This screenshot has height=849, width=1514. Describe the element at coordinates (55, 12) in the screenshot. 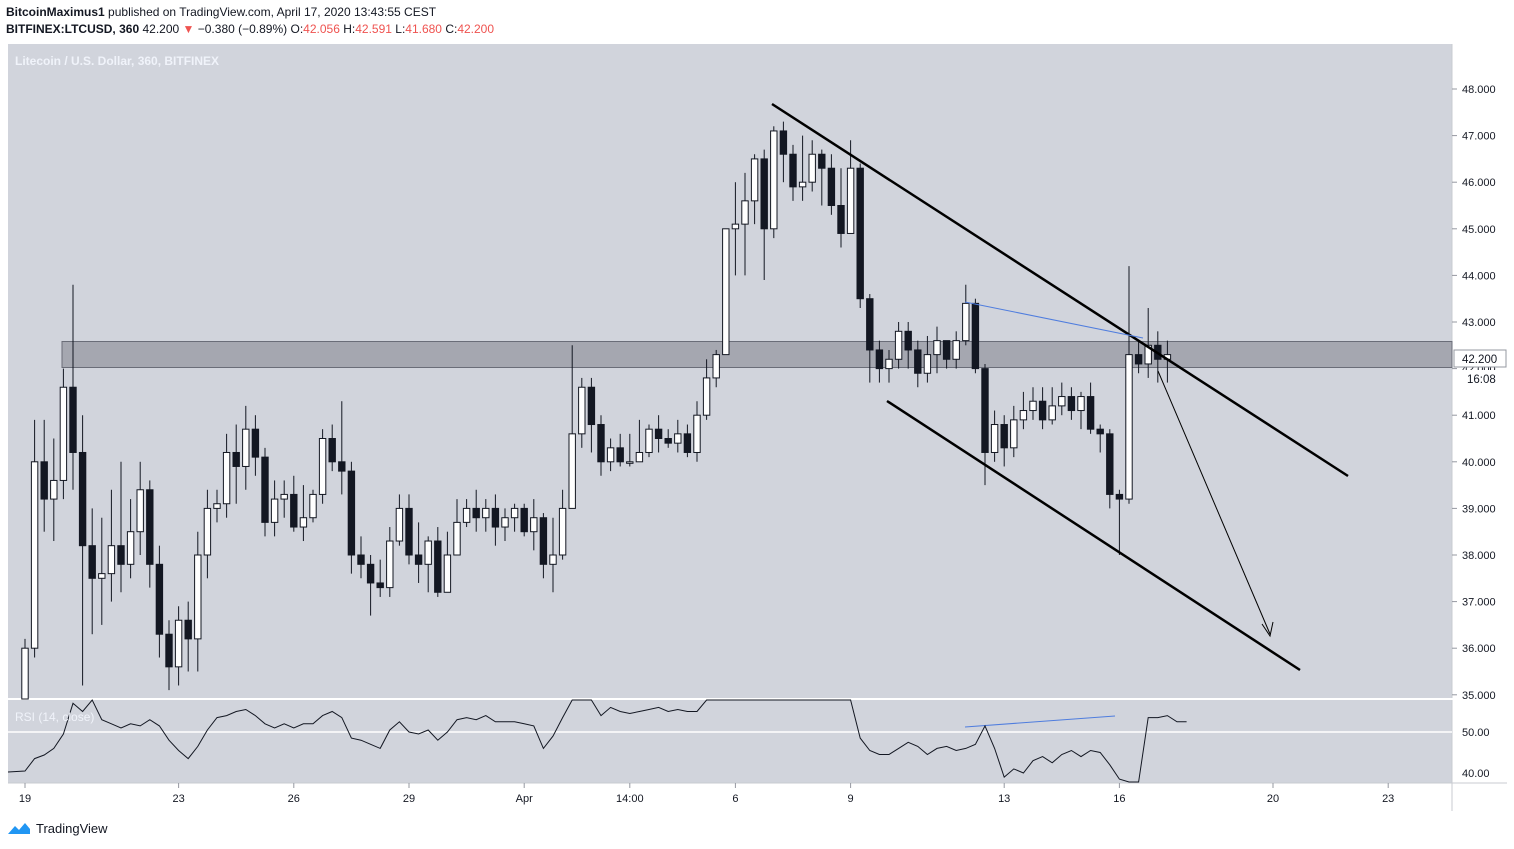

I see `publisher-name: BitcoinMaximus1` at that location.